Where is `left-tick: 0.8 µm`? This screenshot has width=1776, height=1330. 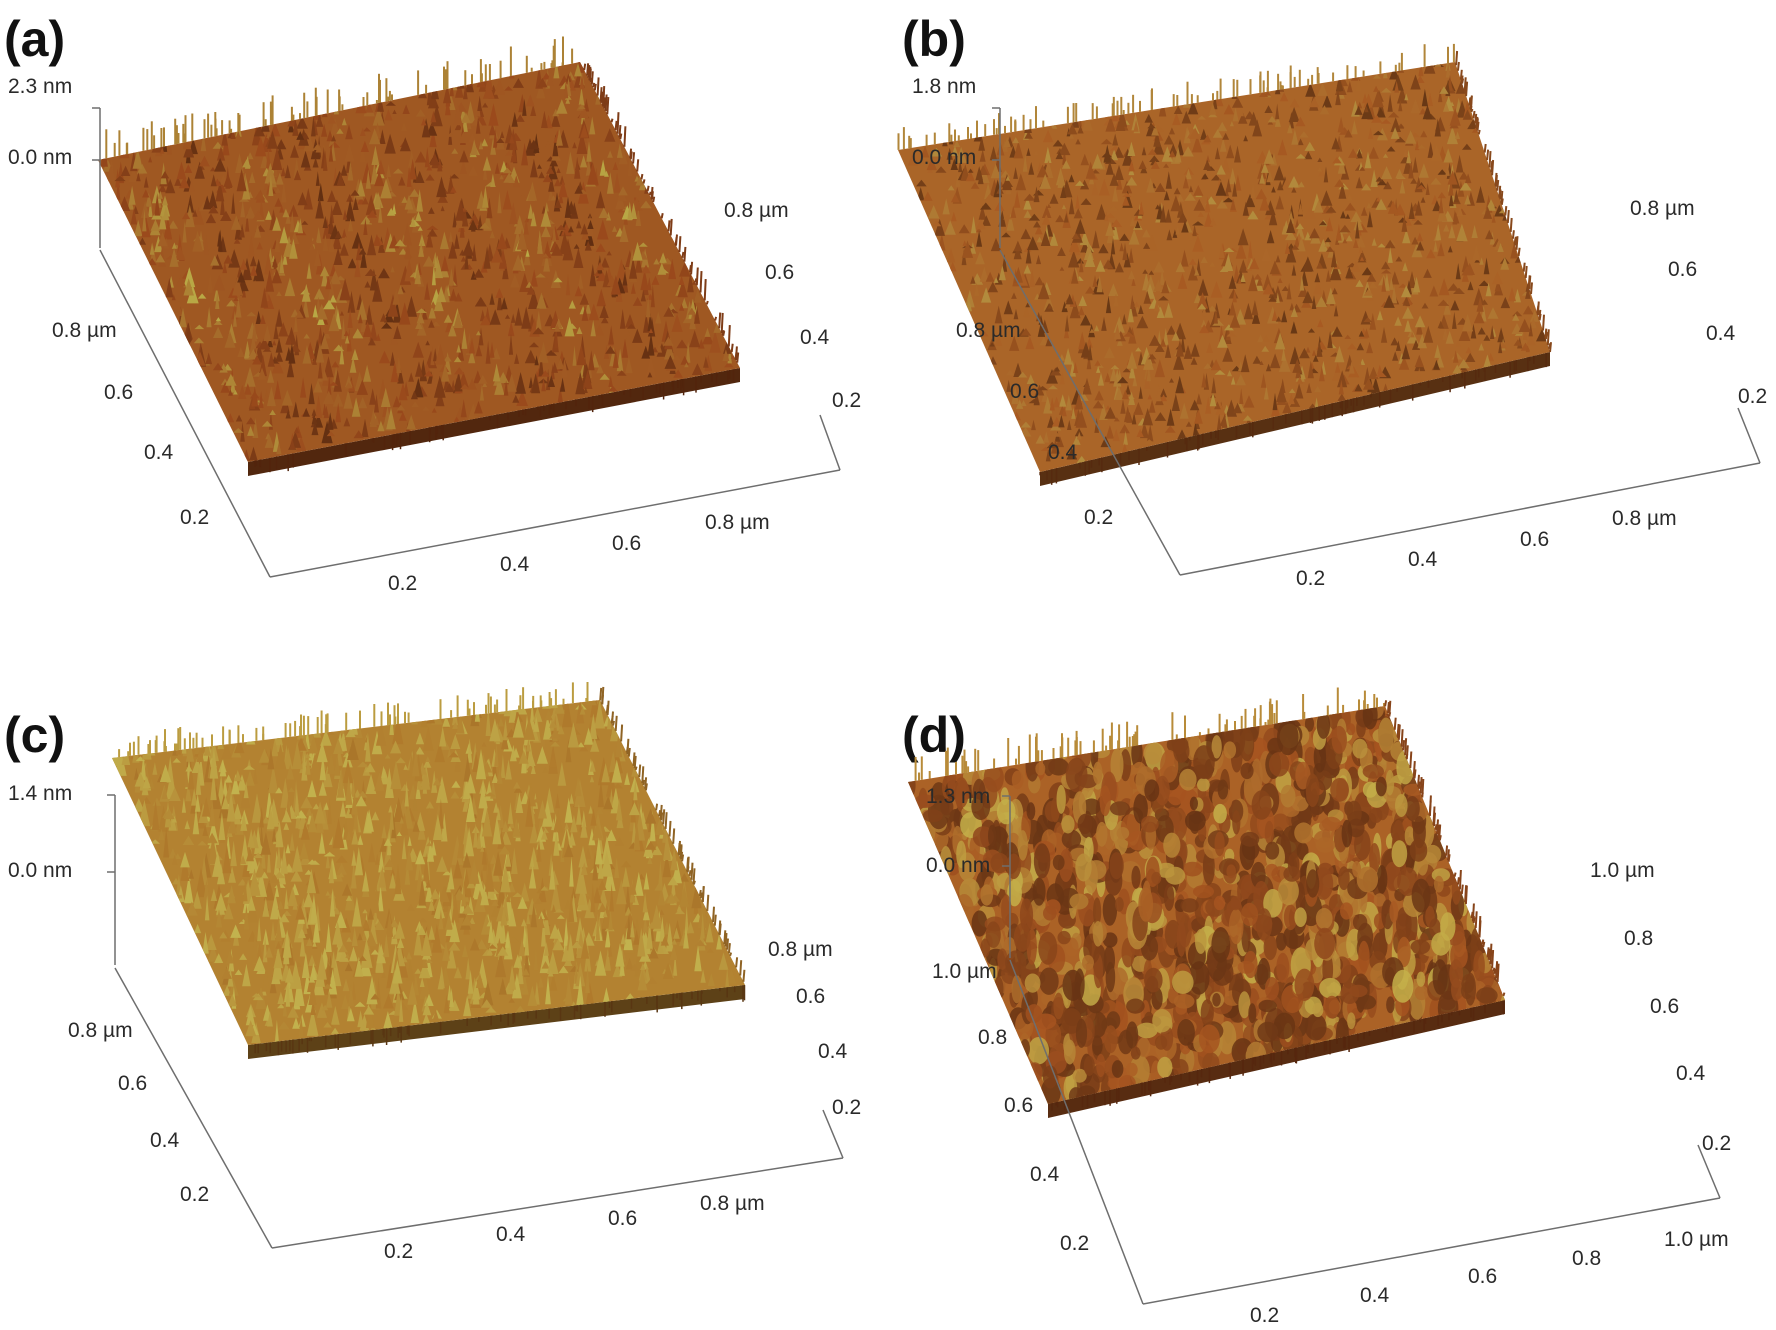
left-tick: 0.8 µm is located at coordinates (100, 1030).